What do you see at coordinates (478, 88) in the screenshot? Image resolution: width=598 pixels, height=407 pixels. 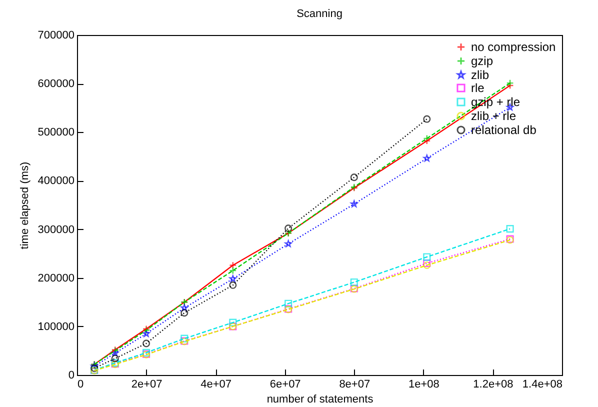 I see `legend-label: rle` at bounding box center [478, 88].